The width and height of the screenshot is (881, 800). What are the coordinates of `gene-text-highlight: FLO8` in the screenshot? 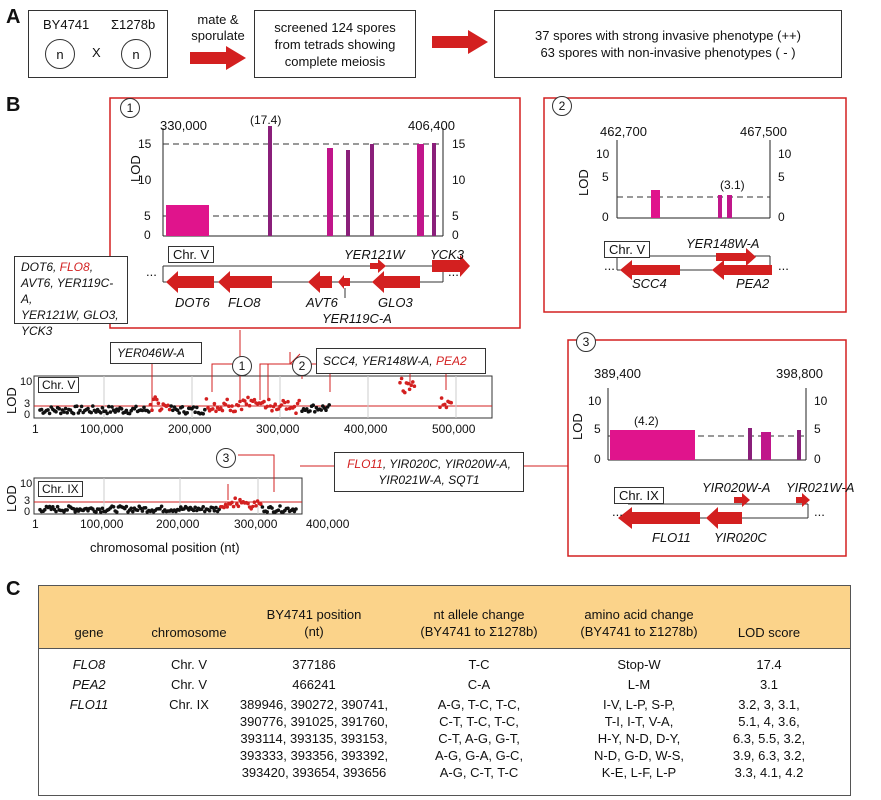 It's located at (74, 267).